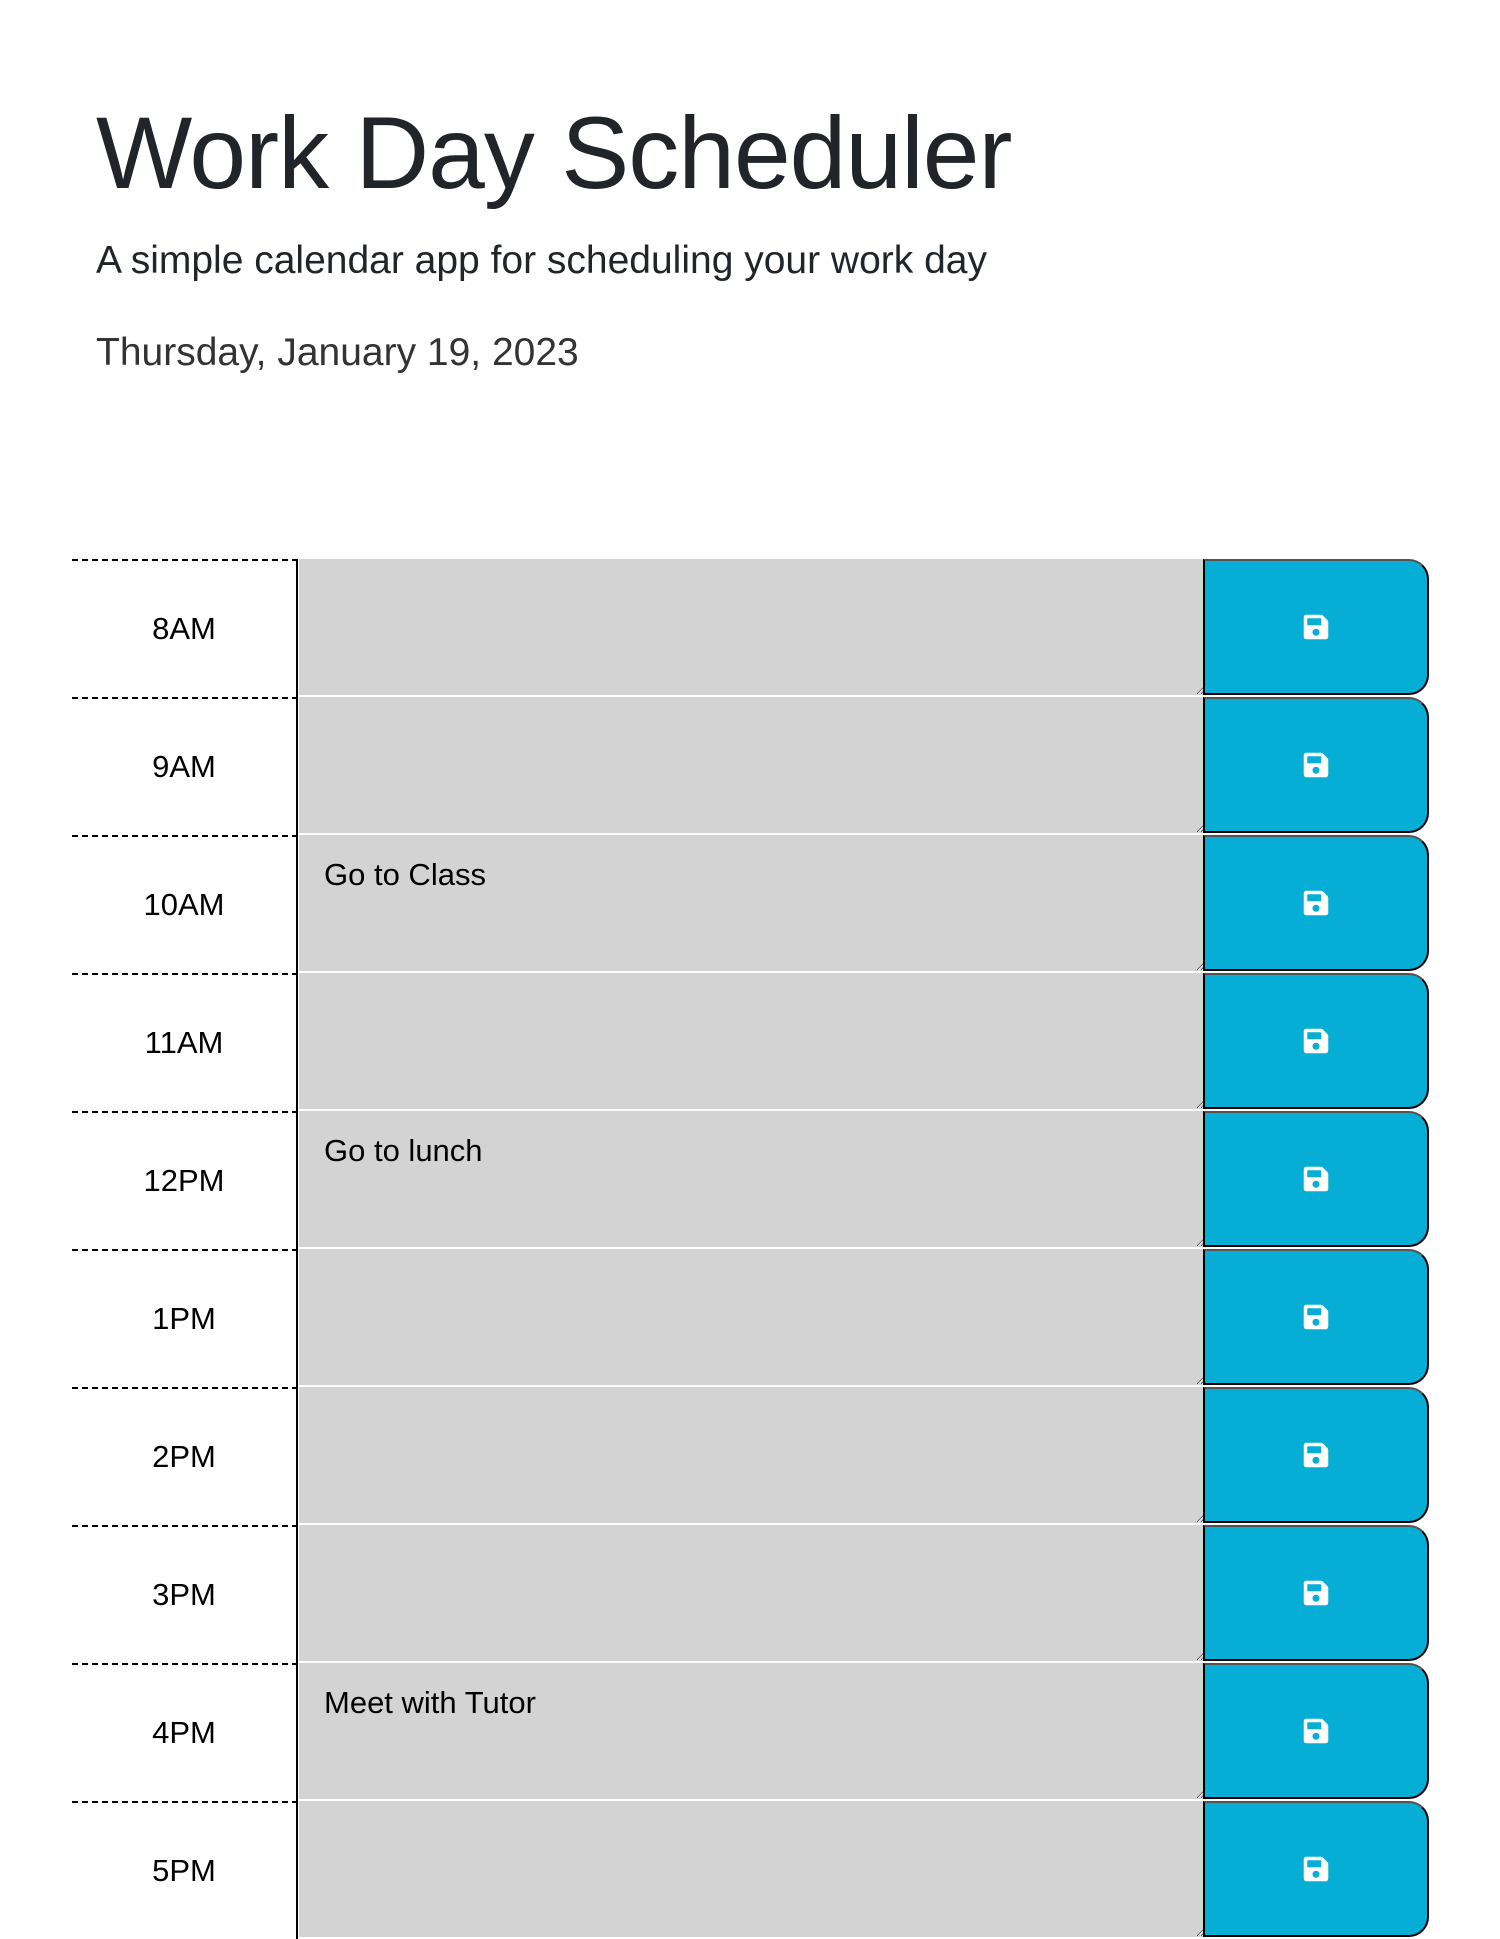 This screenshot has width=1500, height=1939. I want to click on hour-label: 5PM, so click(185, 1870).